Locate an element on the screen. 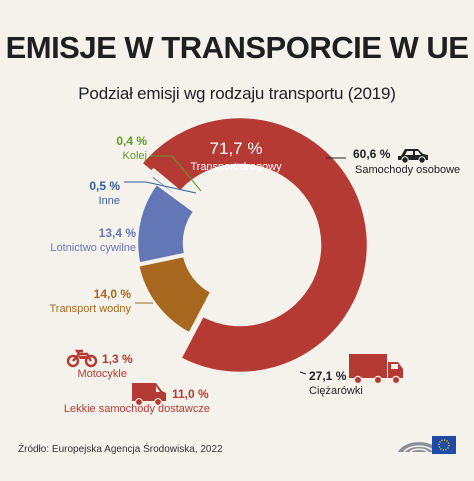  leader-line-trucks is located at coordinates (303, 373).